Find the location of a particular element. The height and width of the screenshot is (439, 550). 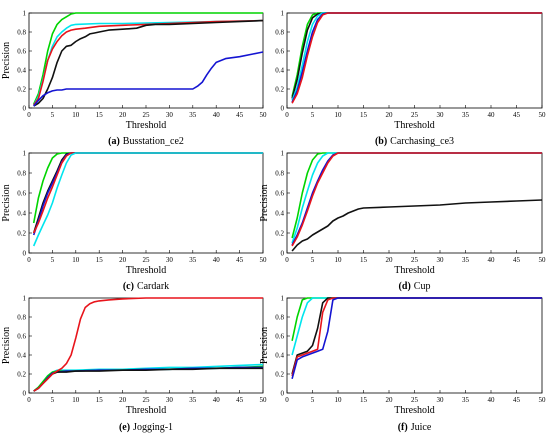

caption-name: Jogging-1 is located at coordinates (153, 427).